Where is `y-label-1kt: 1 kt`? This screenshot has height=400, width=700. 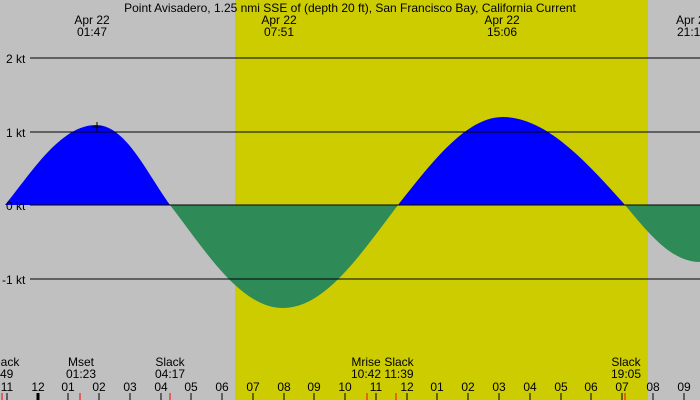
y-label-1kt: 1 kt is located at coordinates (16, 133).